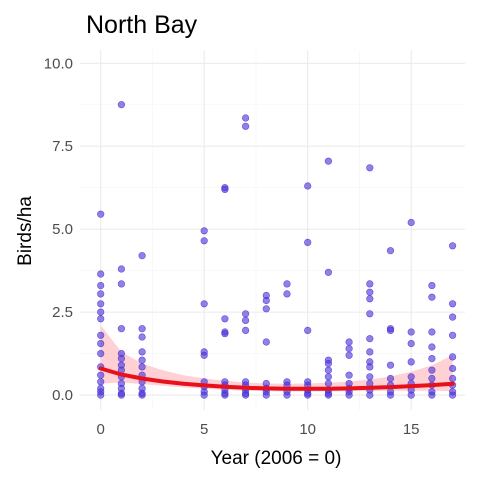 The width and height of the screenshot is (480, 480). Describe the element at coordinates (62, 312) in the screenshot. I see `y-tick-label: 2.5` at that location.